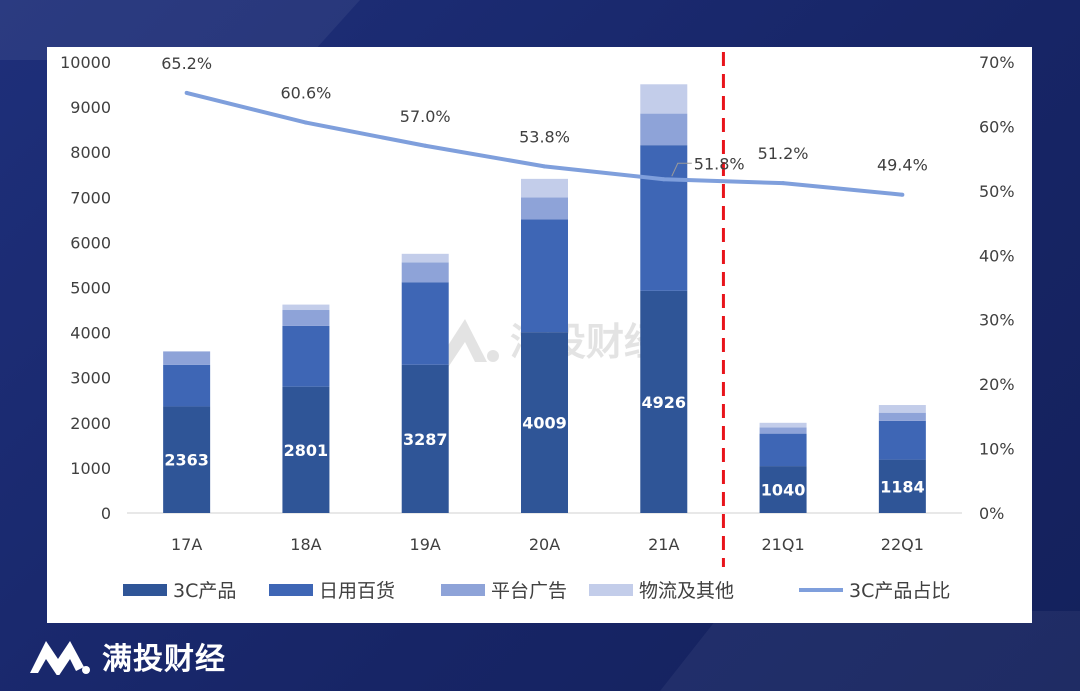 The height and width of the screenshot is (691, 1080). I want to click on legend: 3C产品 日用百货 平台广告 物流及其他 3C产品占比, so click(536, 591).